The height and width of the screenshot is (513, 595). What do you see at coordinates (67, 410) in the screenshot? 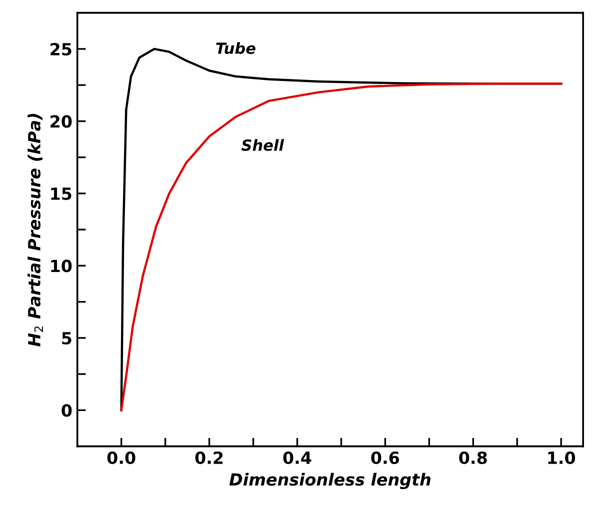
I see `y-tick-label: 0` at bounding box center [67, 410].